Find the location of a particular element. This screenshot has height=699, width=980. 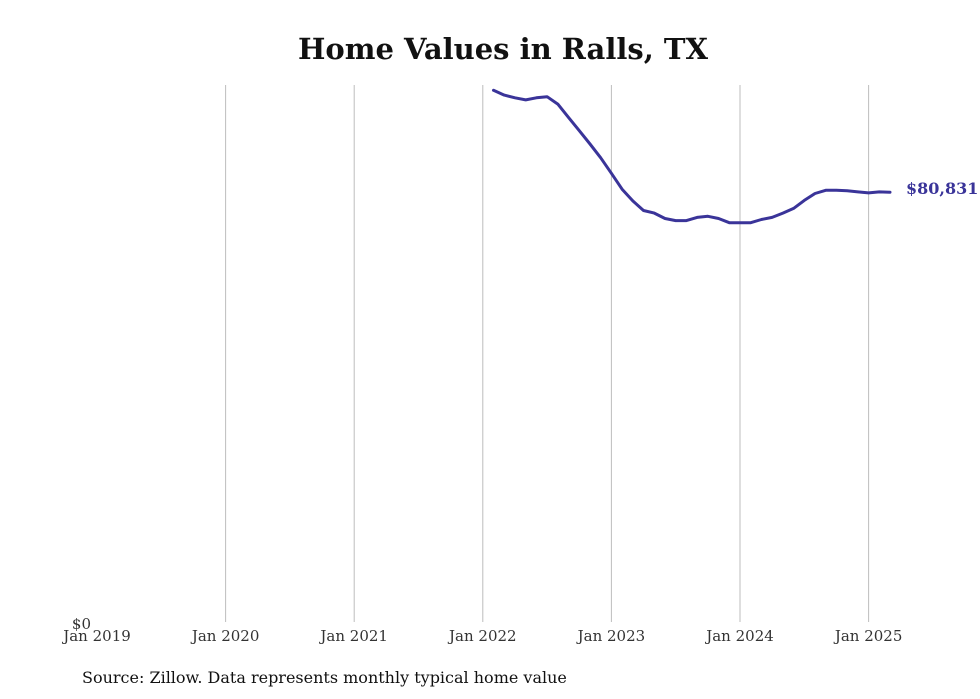

x-tick-label: Jan 2019 is located at coordinates (96, 636).